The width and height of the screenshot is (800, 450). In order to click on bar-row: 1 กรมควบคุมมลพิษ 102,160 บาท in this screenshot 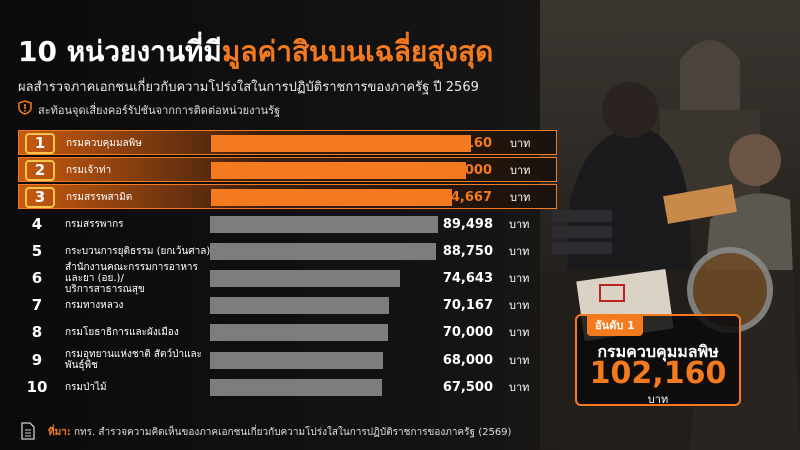, I will do `click(287, 142)`.